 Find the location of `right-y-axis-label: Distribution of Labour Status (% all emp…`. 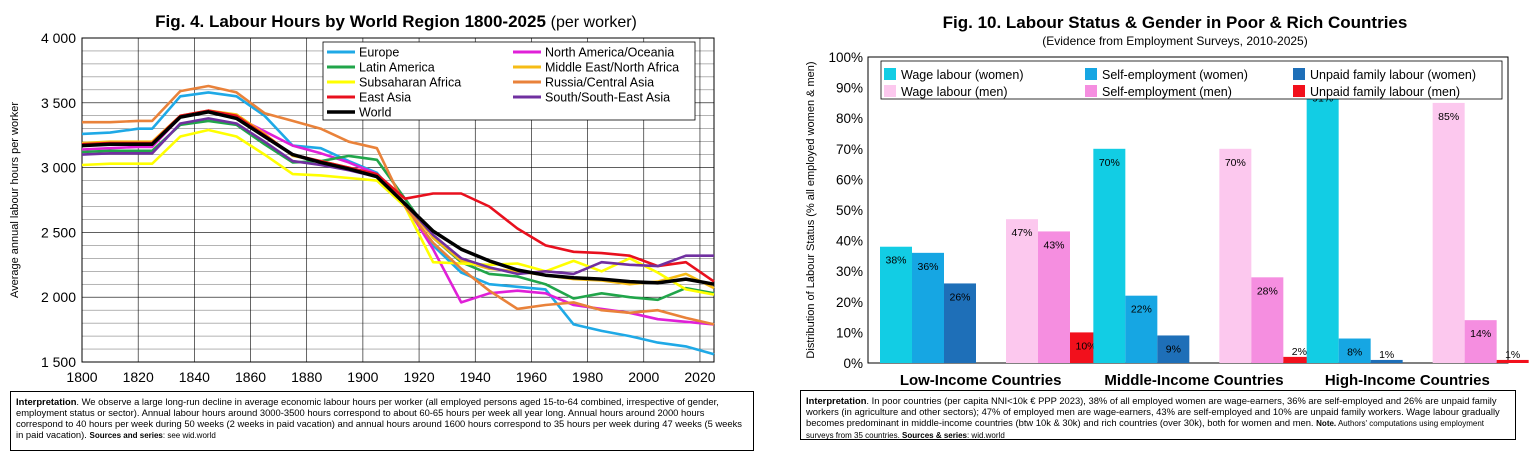

right-y-axis-label: Distribution of Labour Status (% all emp… is located at coordinates (811, 209).